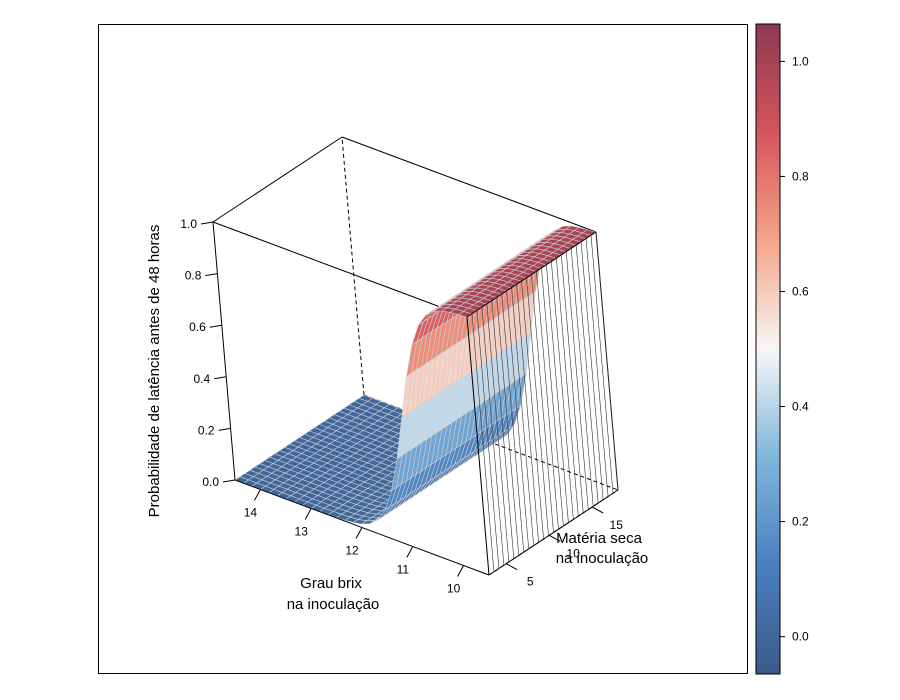 The height and width of the screenshot is (700, 900). I want to click on z-axis-tick-label: 1.0, so click(188, 224).